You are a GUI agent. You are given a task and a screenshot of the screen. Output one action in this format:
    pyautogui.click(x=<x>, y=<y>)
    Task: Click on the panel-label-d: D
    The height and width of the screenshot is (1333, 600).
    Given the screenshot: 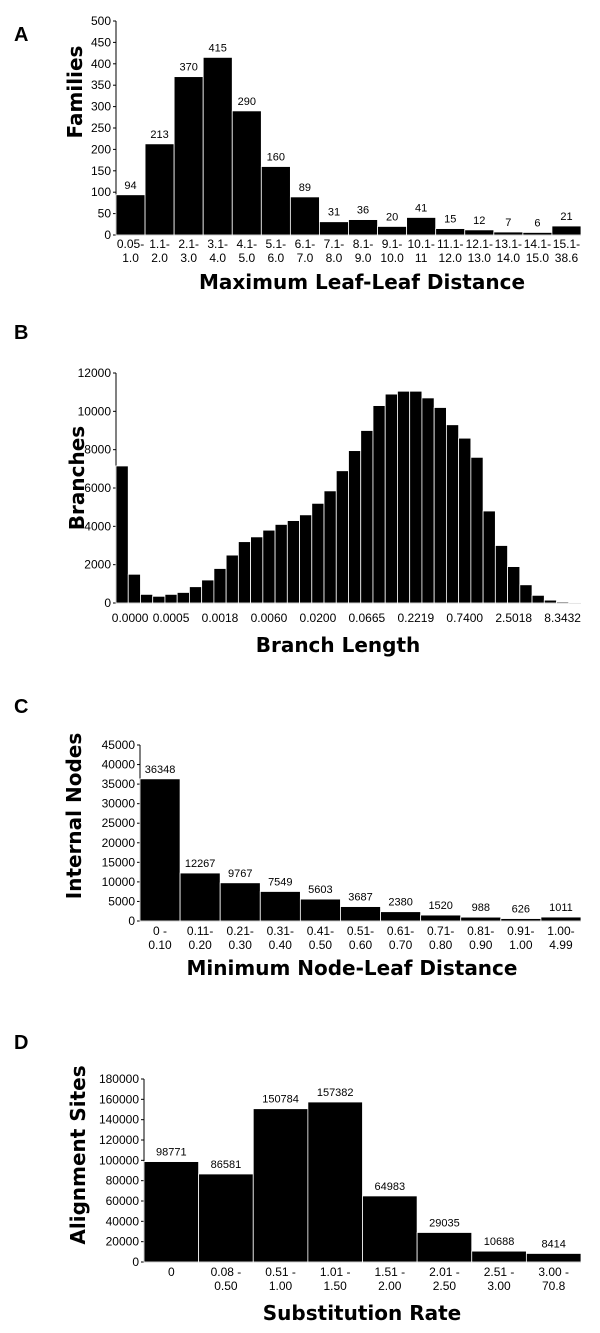 What is the action you would take?
    pyautogui.click(x=21, y=1043)
    